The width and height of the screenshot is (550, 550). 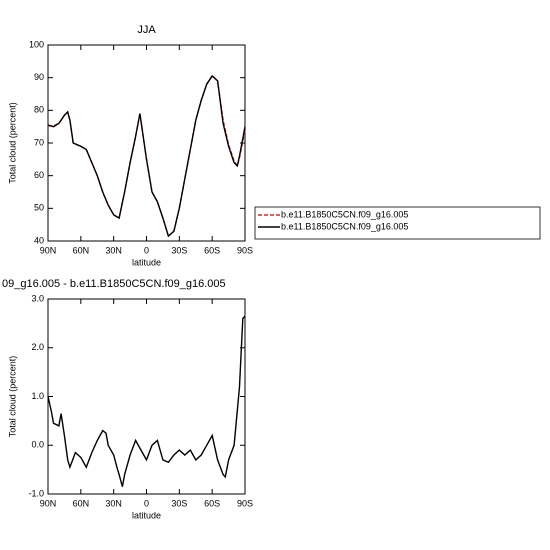 What do you see at coordinates (37, 347) in the screenshot?
I see `y-tick-label: 2.0` at bounding box center [37, 347].